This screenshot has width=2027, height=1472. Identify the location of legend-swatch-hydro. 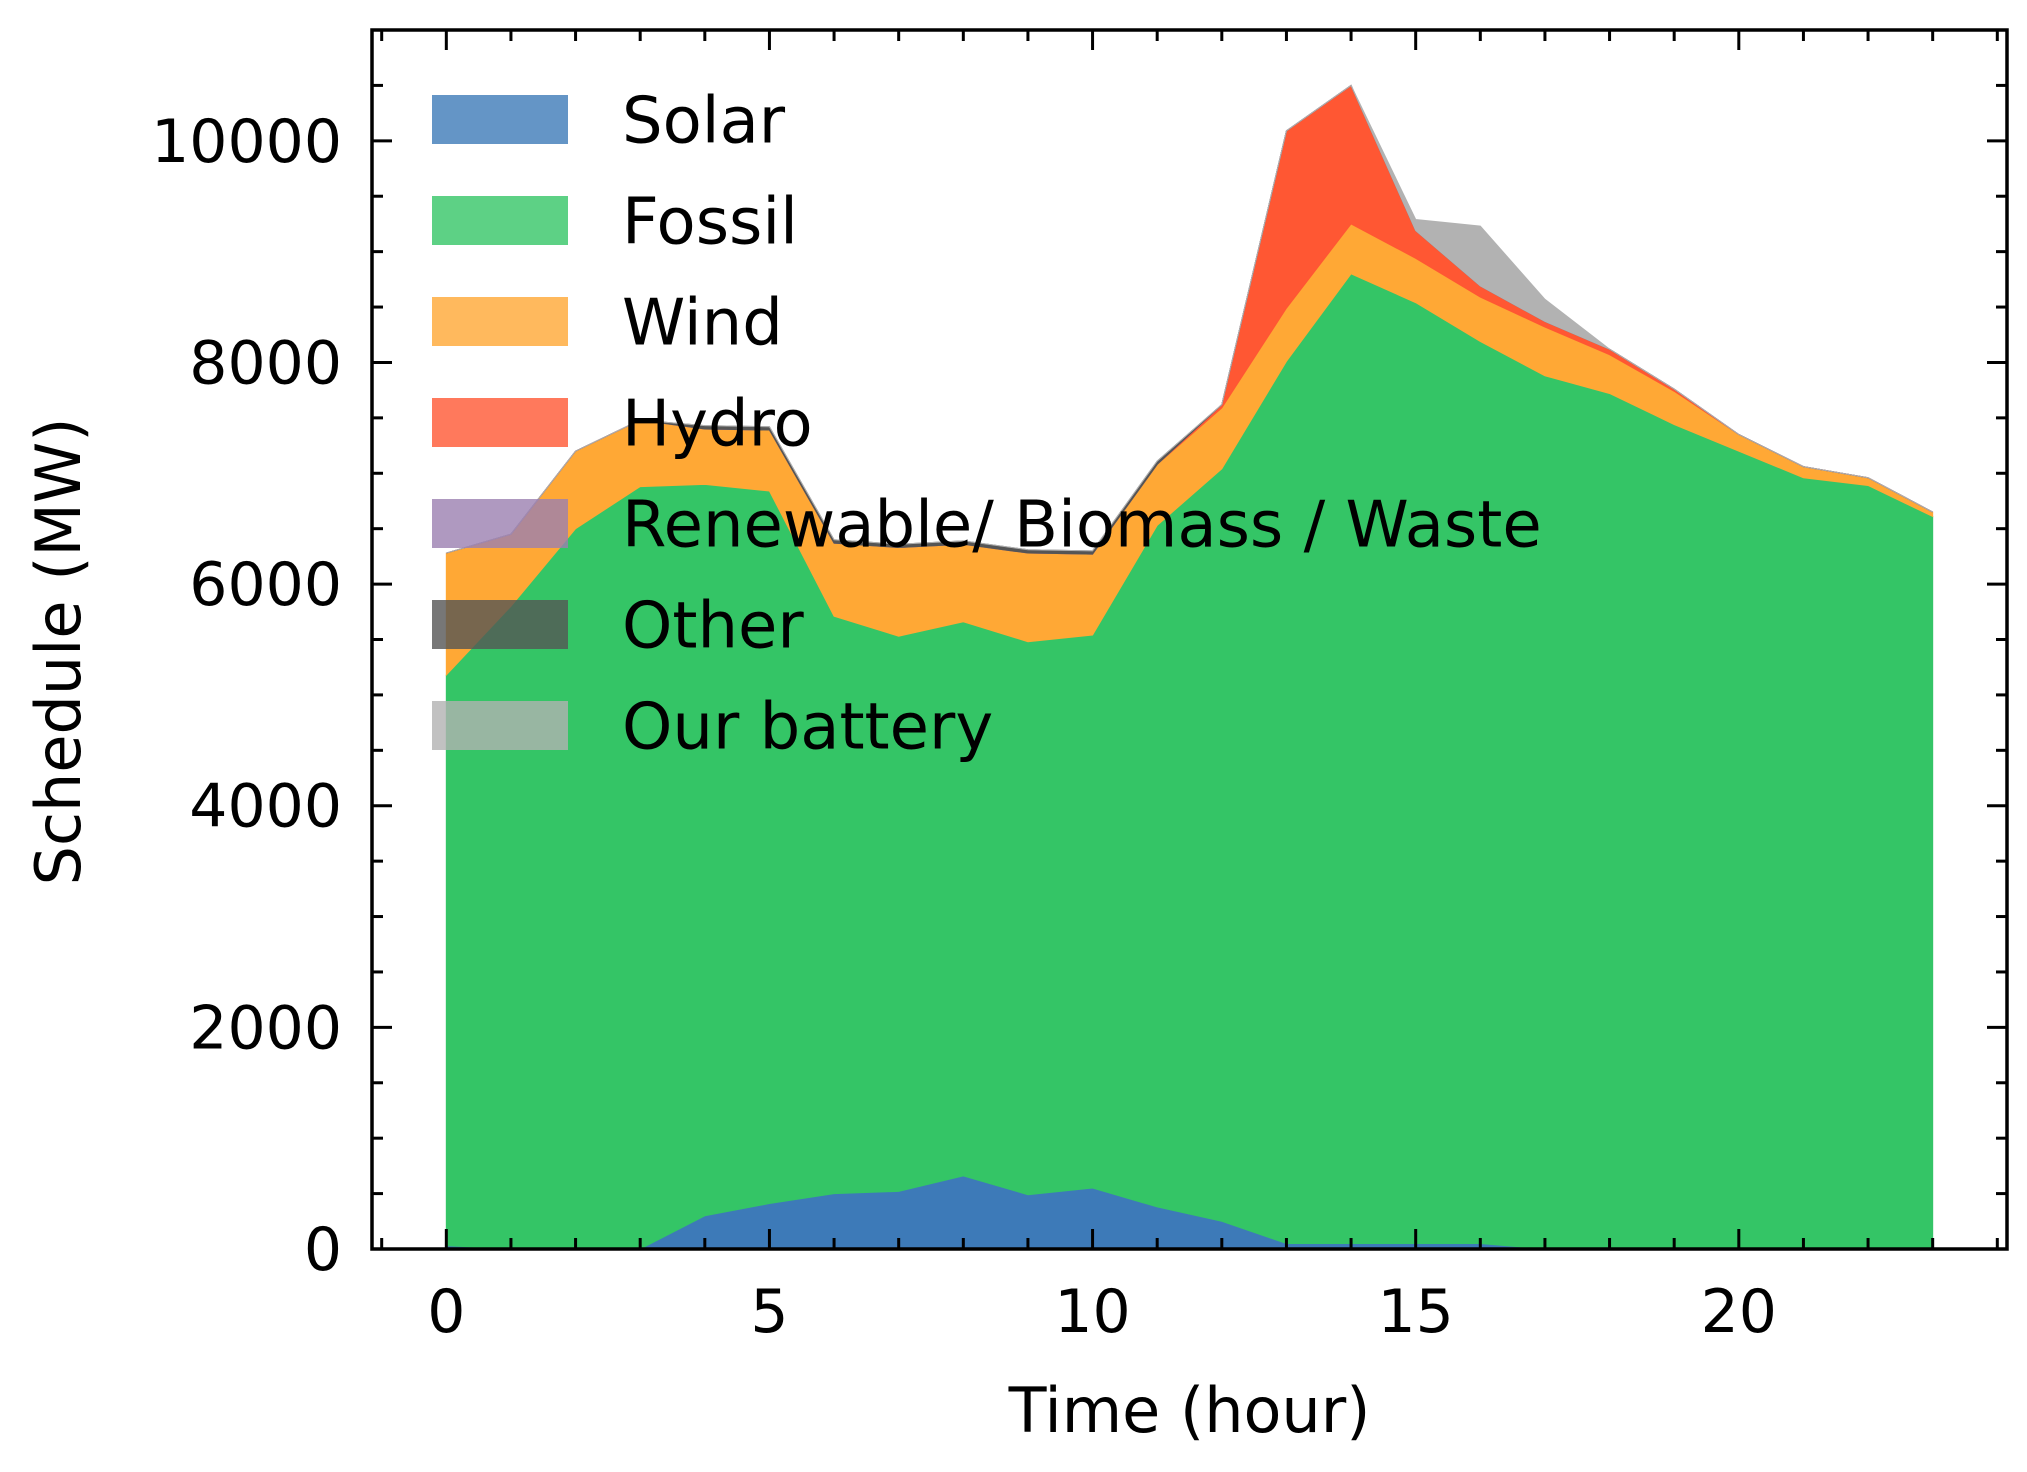
(500, 422).